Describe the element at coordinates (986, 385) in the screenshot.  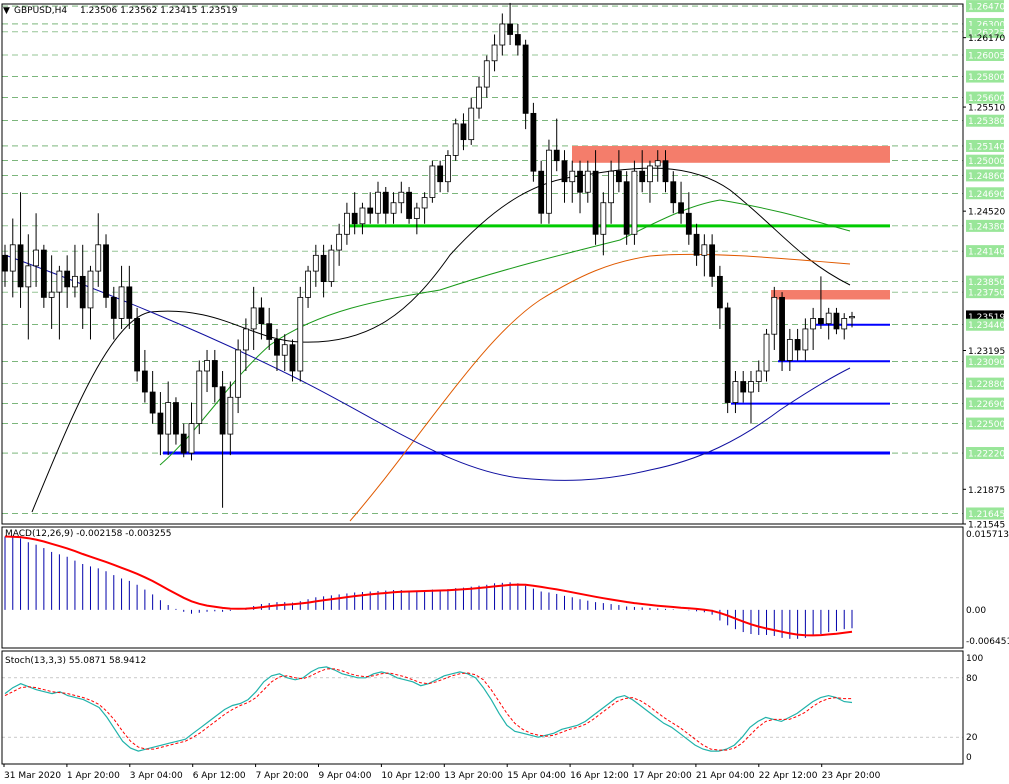
I see `price-tag: 1.22880` at that location.